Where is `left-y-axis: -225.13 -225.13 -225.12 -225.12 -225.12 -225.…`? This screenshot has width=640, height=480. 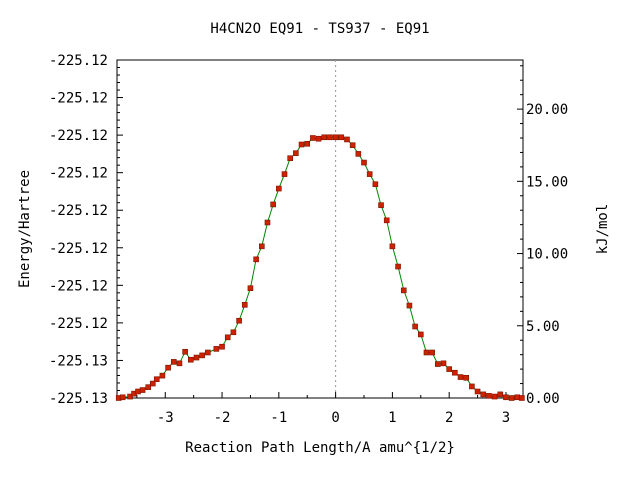 left-y-axis: -225.13 -225.13 -225.12 -225.12 -225.12 -225.… is located at coordinates (86, 230).